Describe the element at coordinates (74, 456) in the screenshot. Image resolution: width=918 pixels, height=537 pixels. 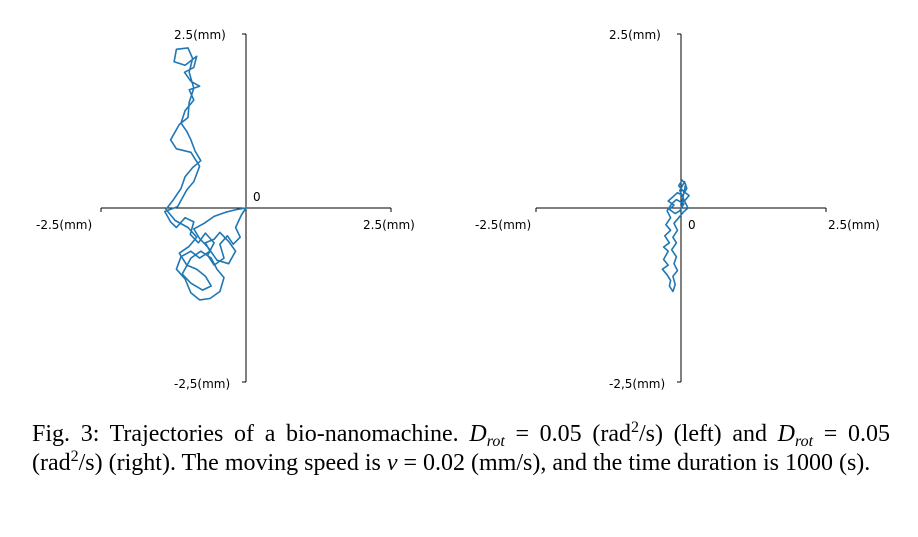
I see `caption-sup-2b: 2` at that location.